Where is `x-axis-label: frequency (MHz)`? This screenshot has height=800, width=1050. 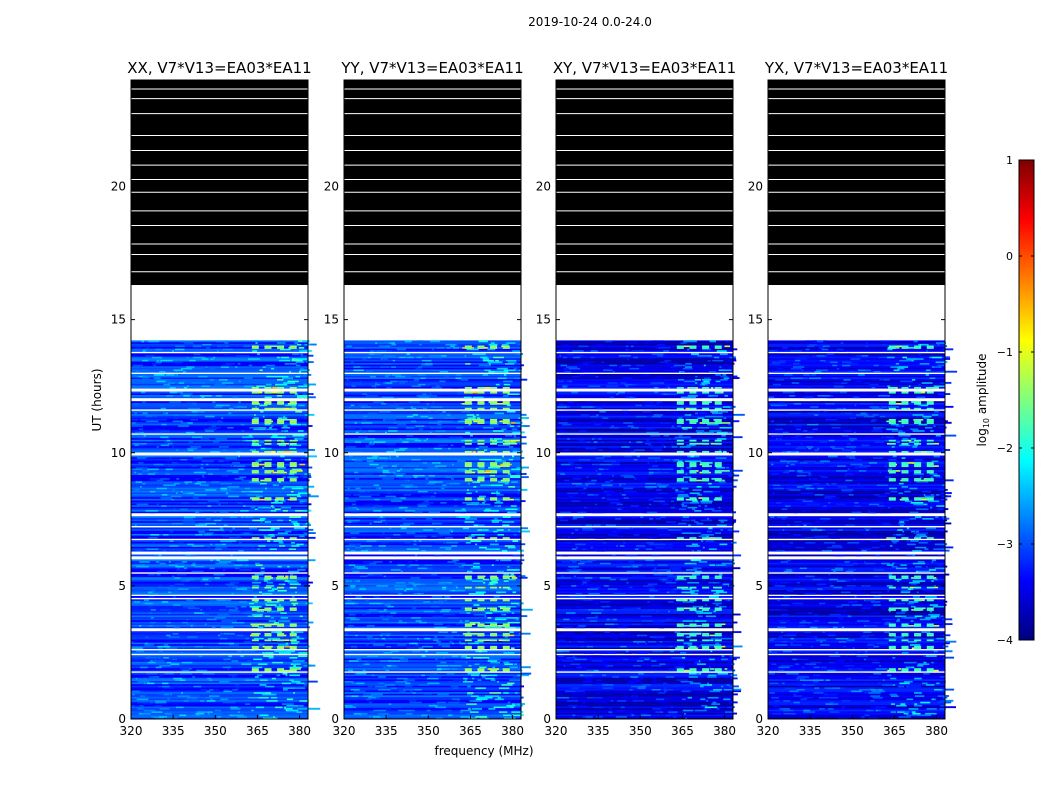
x-axis-label: frequency (MHz) is located at coordinates (483, 751).